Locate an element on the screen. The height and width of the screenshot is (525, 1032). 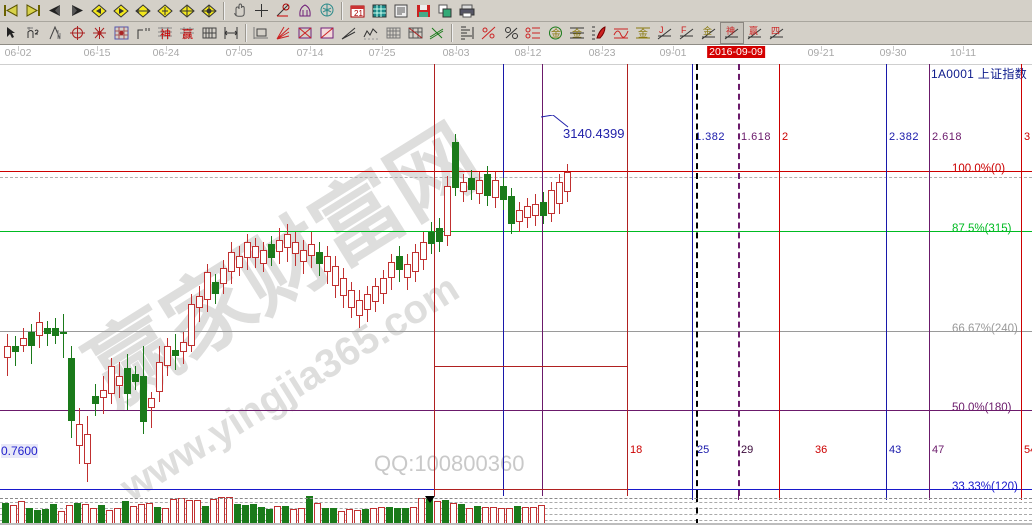
cursor-arrow-icon is located at coordinates (11, 33).